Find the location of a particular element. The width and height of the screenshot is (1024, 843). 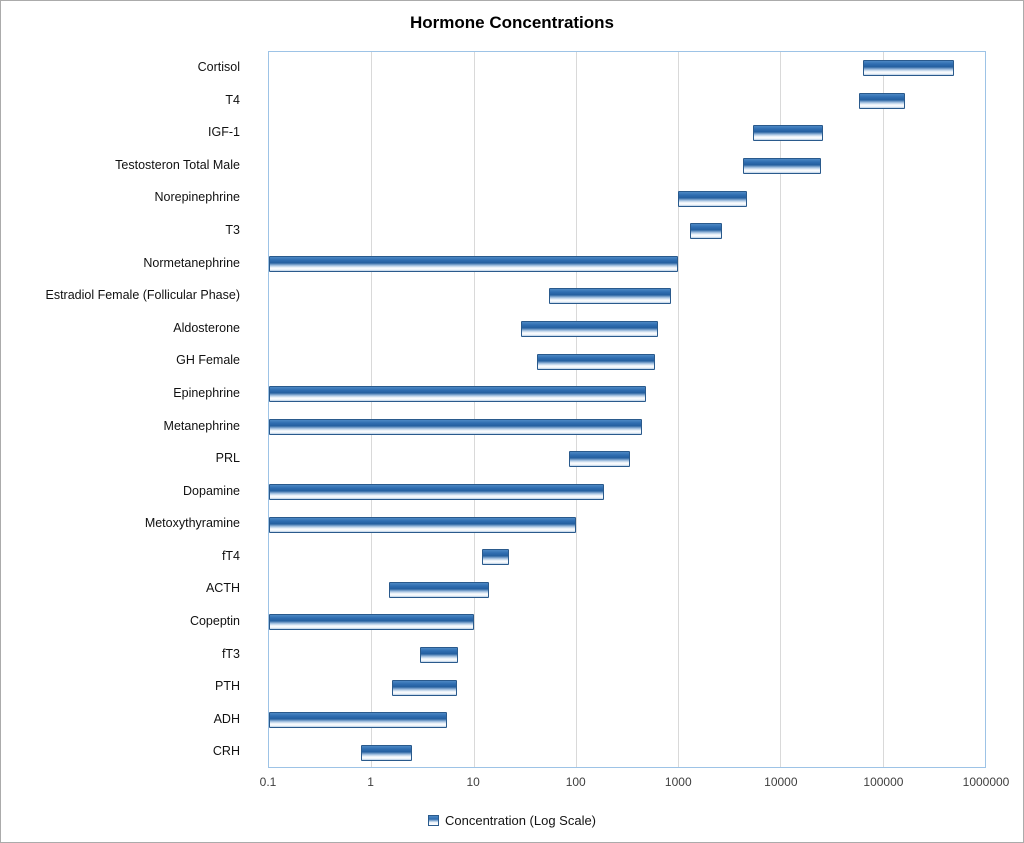

bar-pth is located at coordinates (425, 687).